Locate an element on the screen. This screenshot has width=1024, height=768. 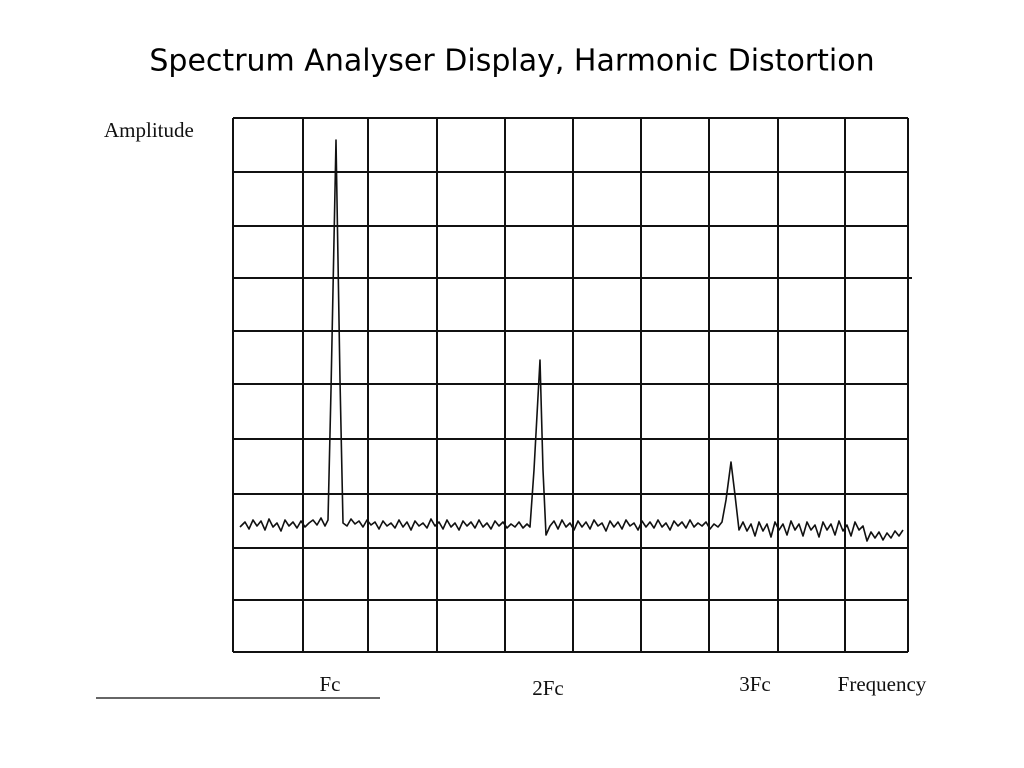
x-axis-label: Frequency is located at coordinates (882, 684).